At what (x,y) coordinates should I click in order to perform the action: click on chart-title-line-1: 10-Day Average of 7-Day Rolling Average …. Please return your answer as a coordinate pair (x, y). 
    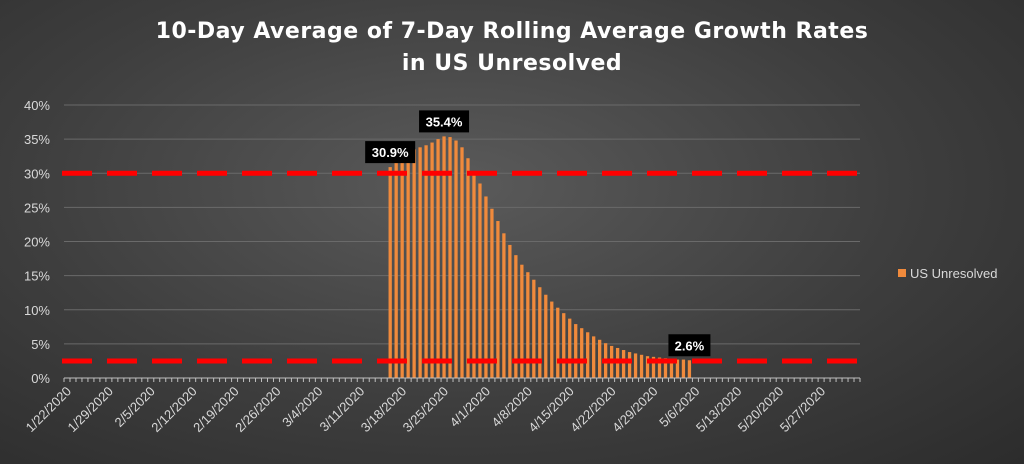
    Looking at the image, I should click on (512, 31).